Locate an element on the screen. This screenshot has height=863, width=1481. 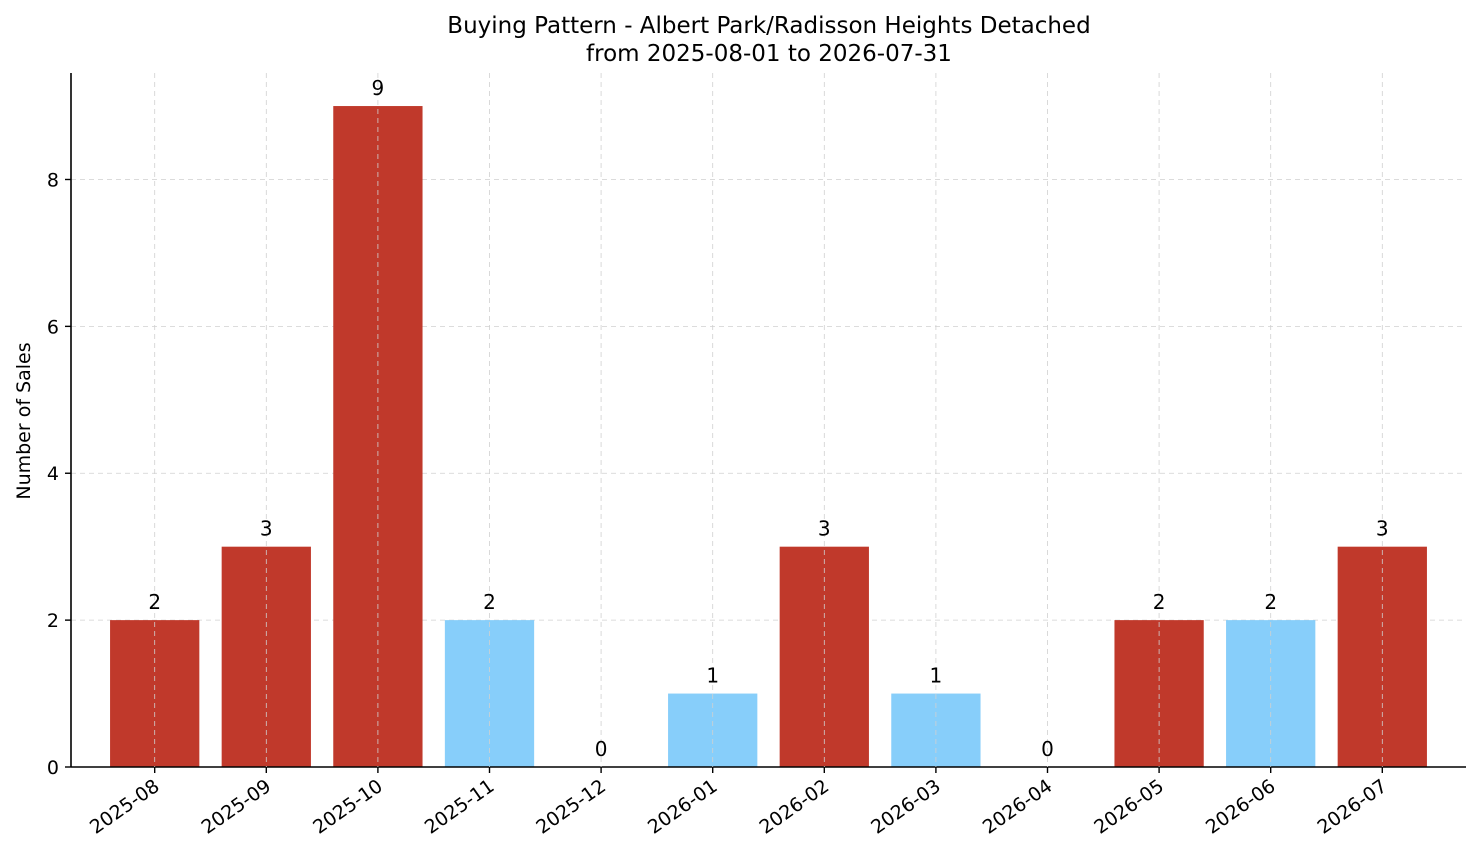
y-tick-label: 4 is located at coordinates (53, 474).